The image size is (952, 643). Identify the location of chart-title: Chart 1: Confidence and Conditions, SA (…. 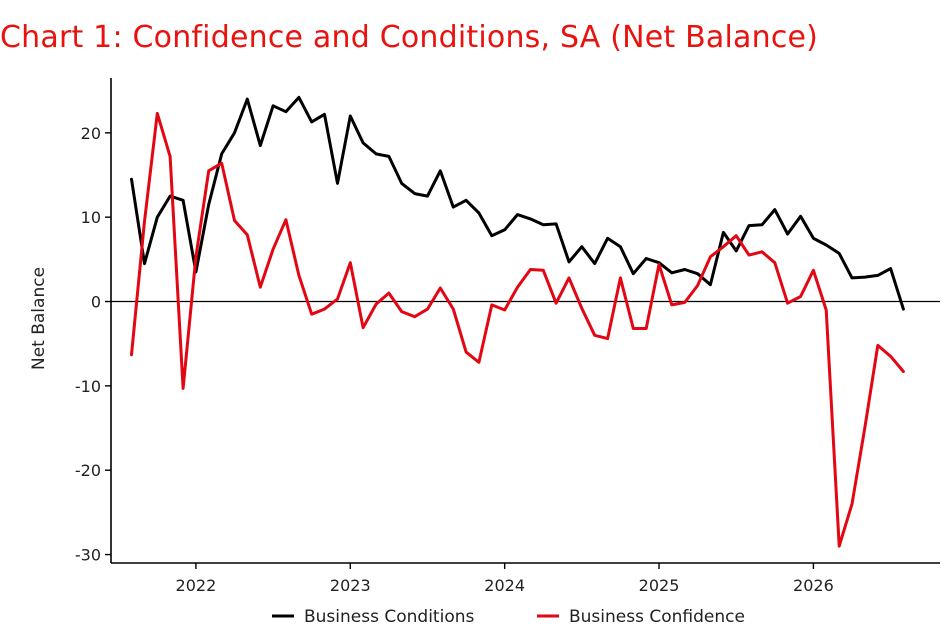
(409, 37).